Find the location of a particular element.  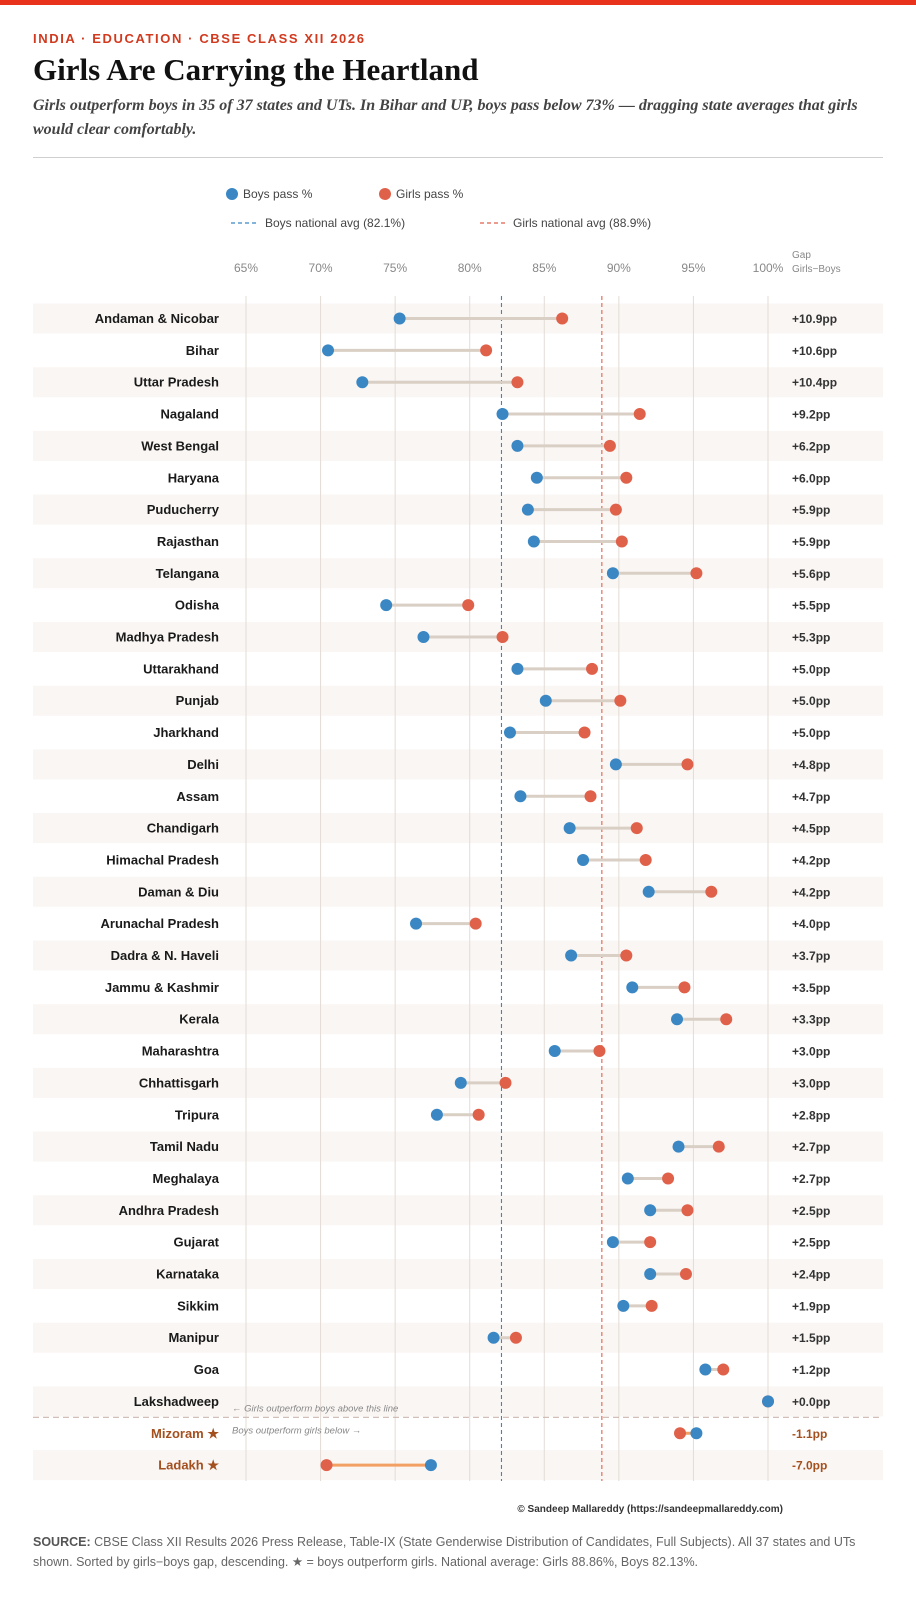

state-label: Sikkim is located at coordinates (198, 1305).